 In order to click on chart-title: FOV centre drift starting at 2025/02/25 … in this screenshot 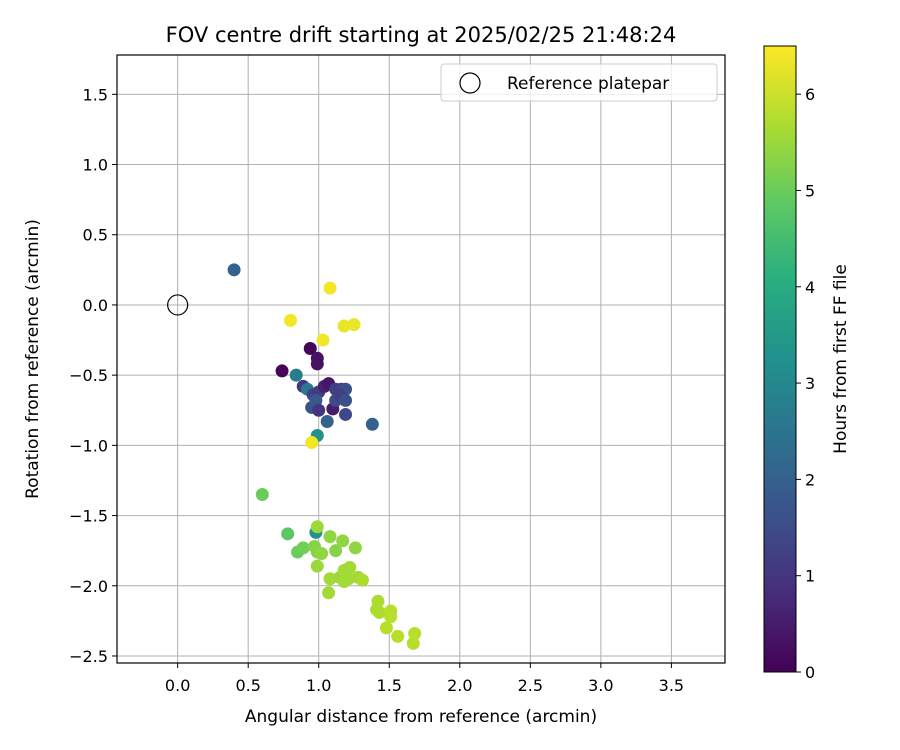, I will do `click(421, 35)`.